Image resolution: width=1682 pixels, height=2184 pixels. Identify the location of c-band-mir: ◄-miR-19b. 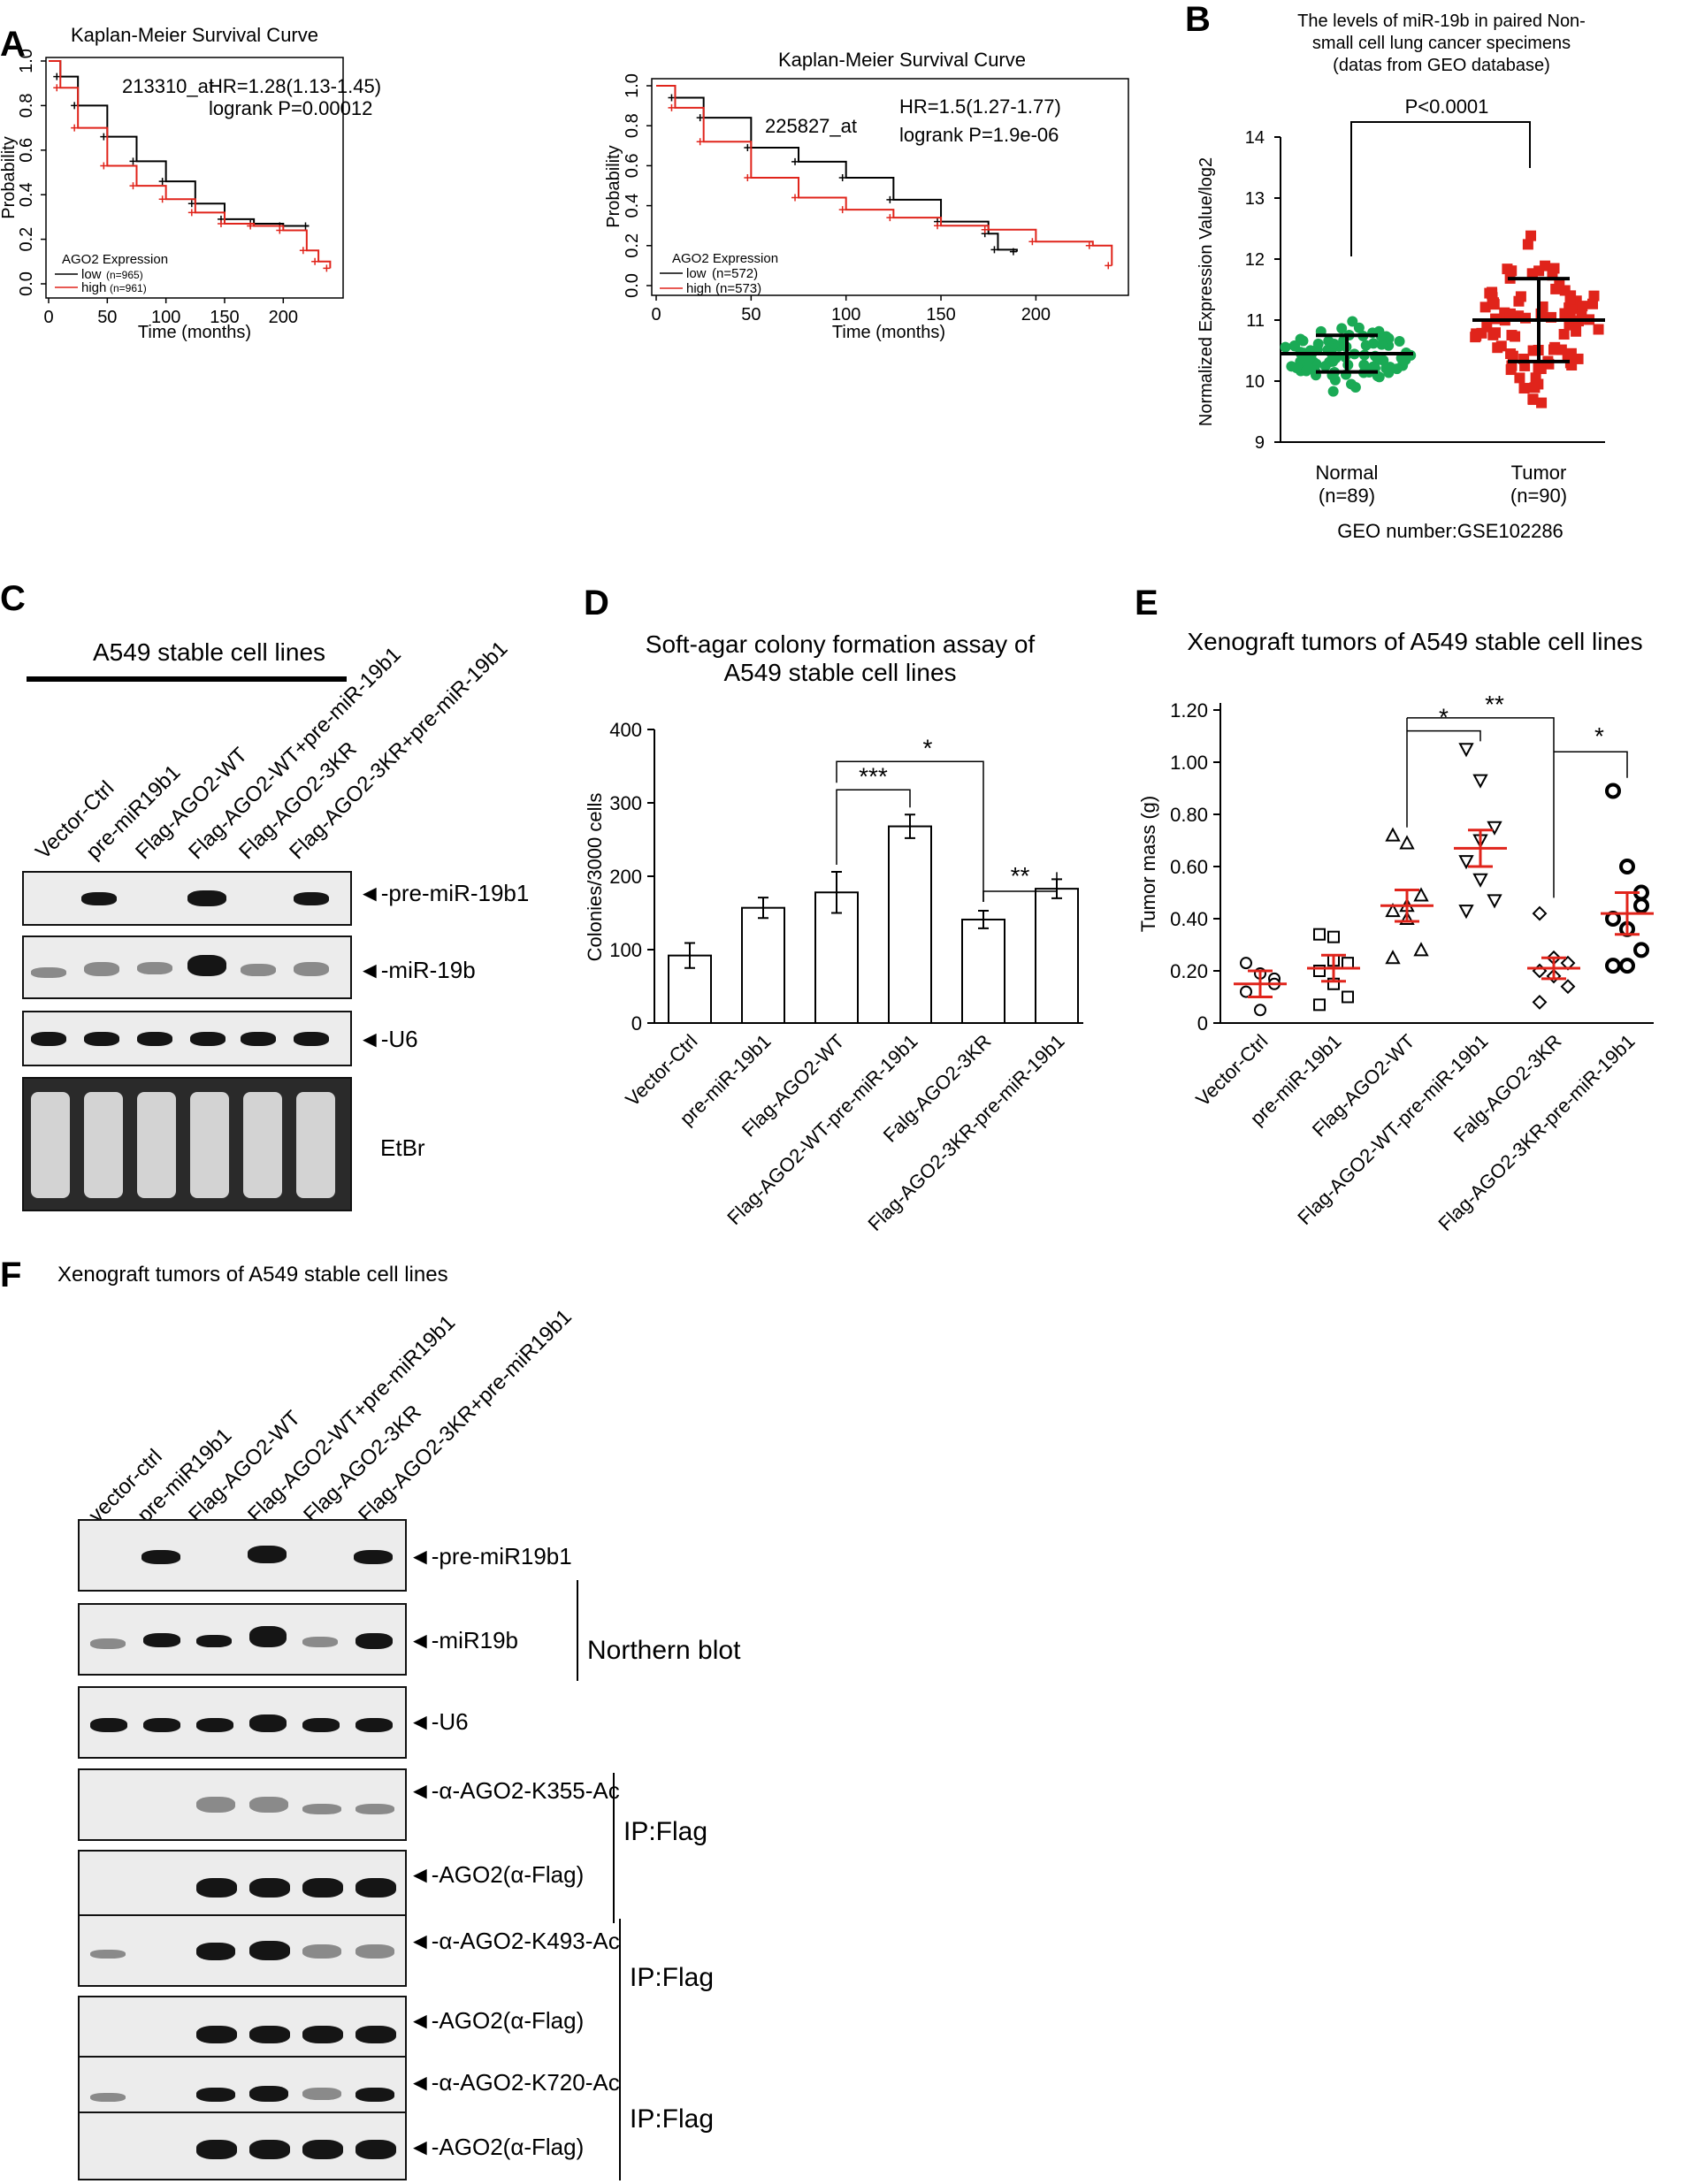
(417, 970).